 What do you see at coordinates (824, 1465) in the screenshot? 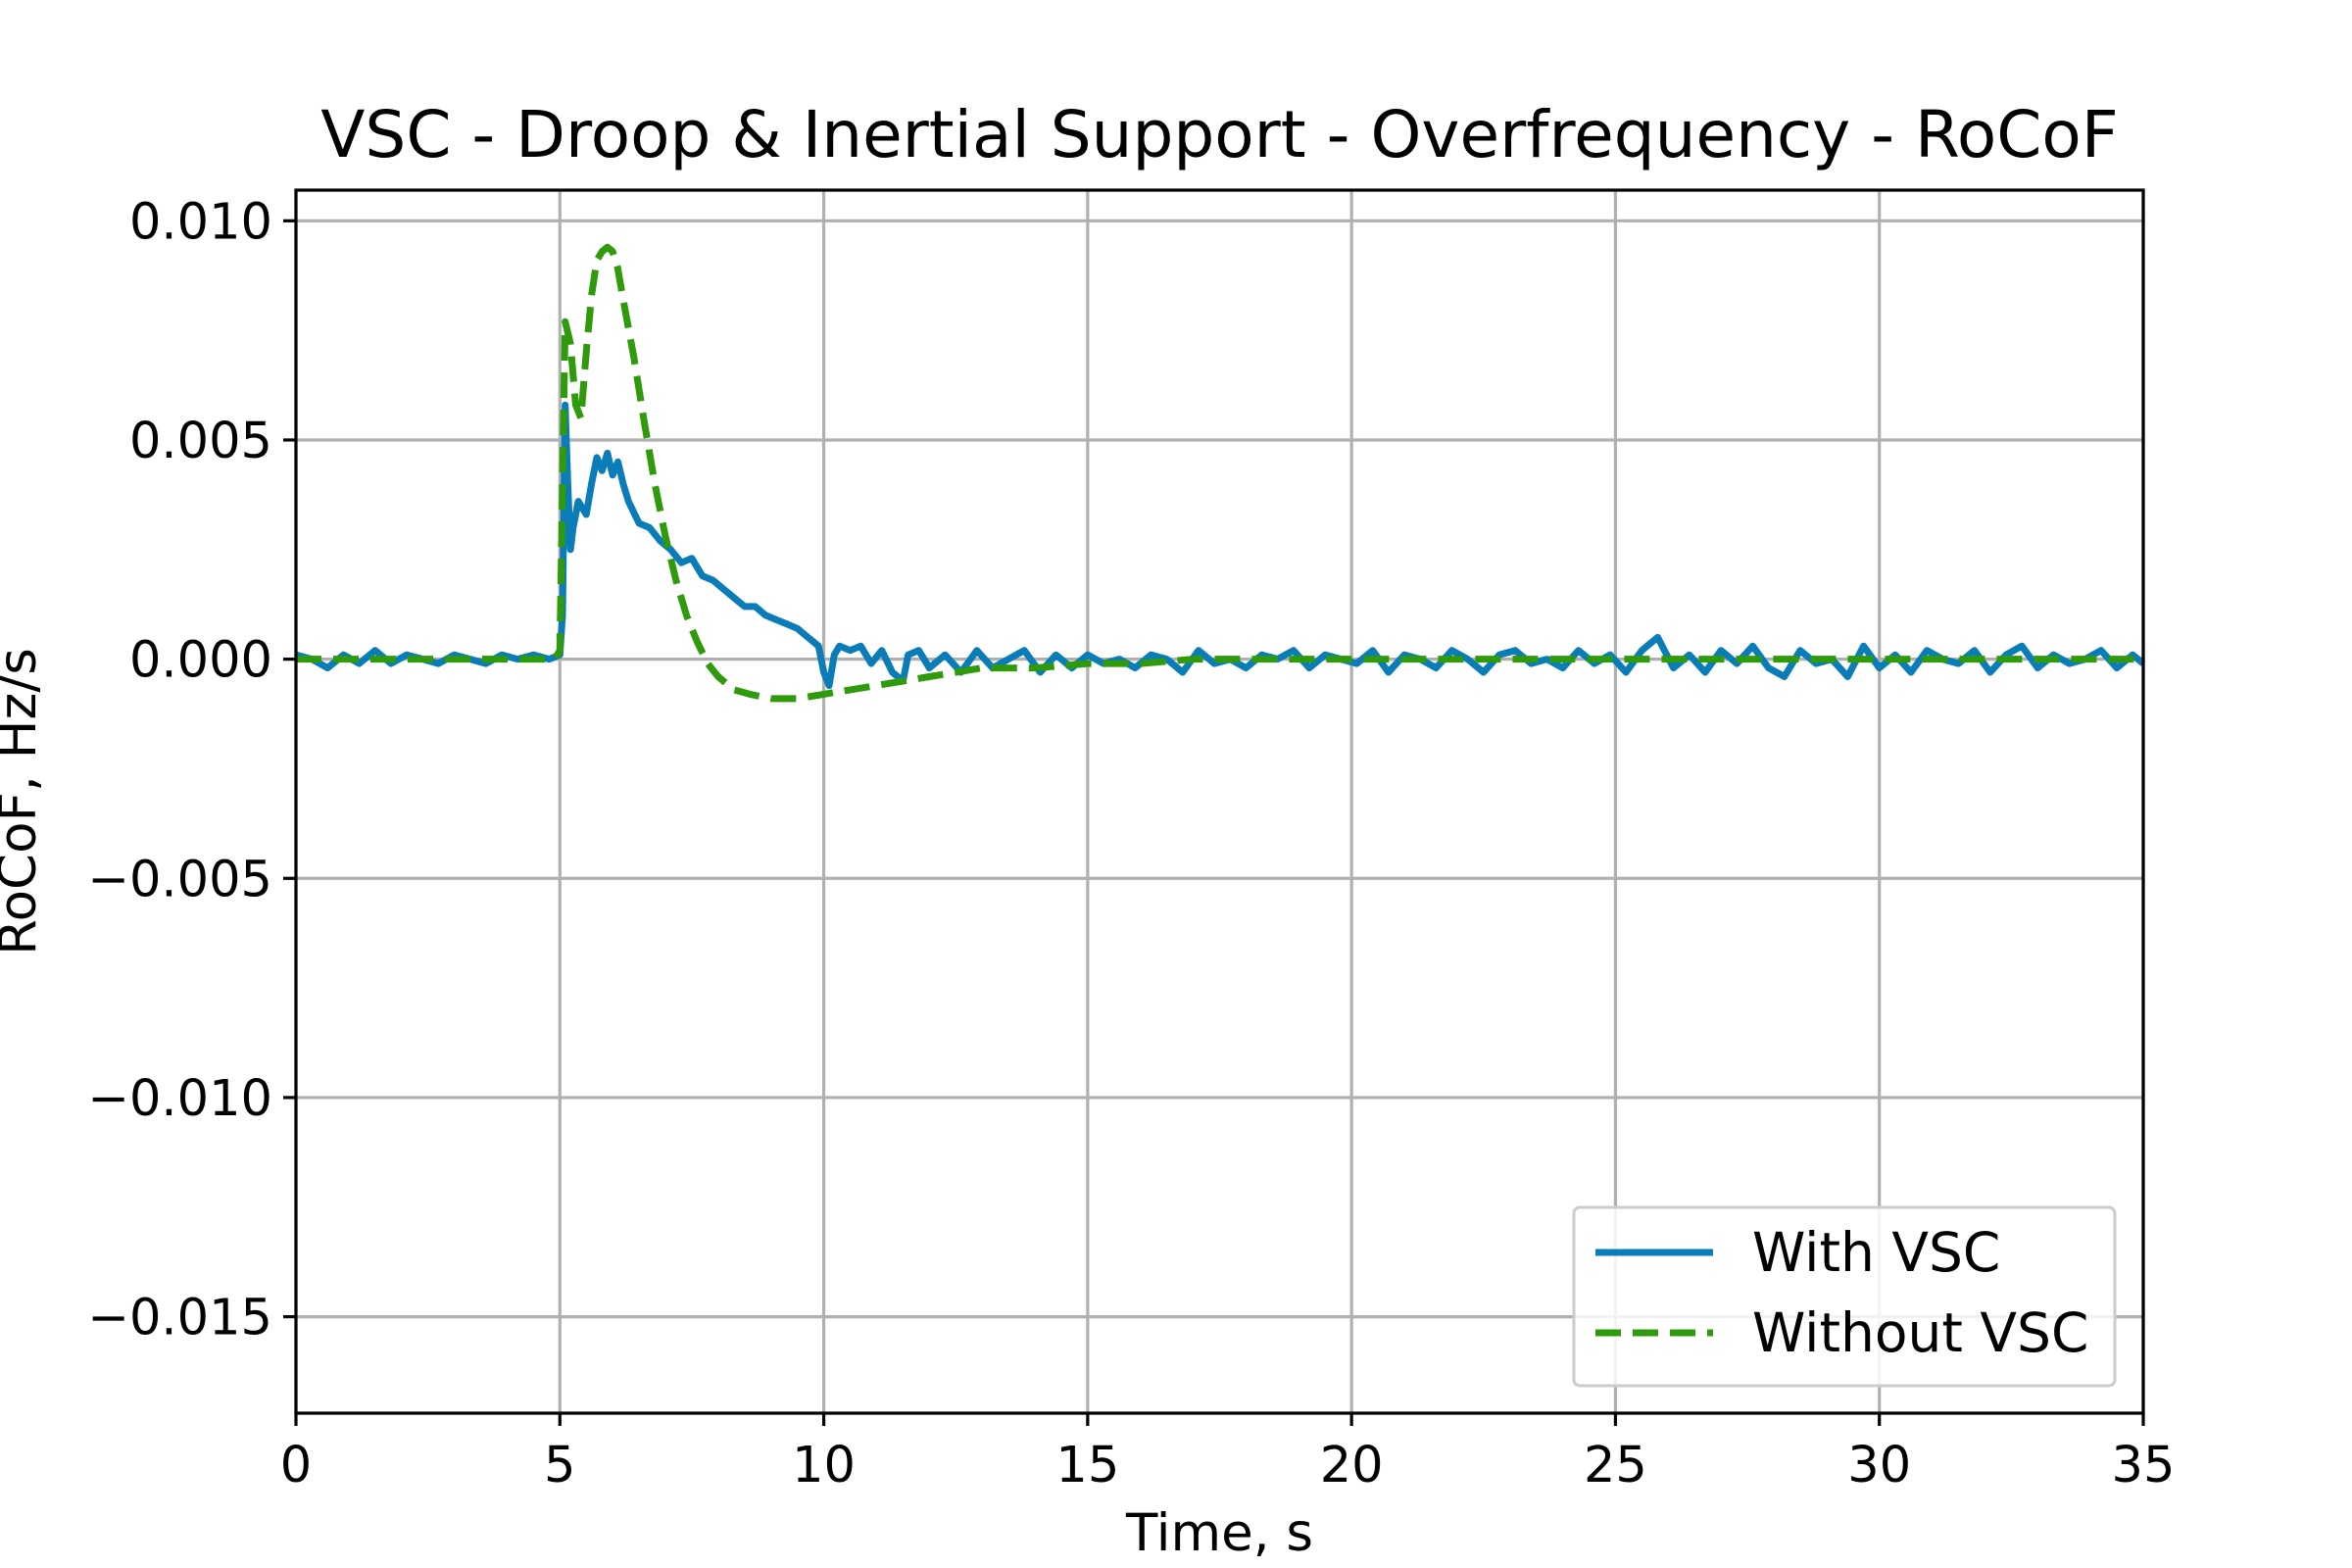
I see `x-tick-label: 10` at bounding box center [824, 1465].